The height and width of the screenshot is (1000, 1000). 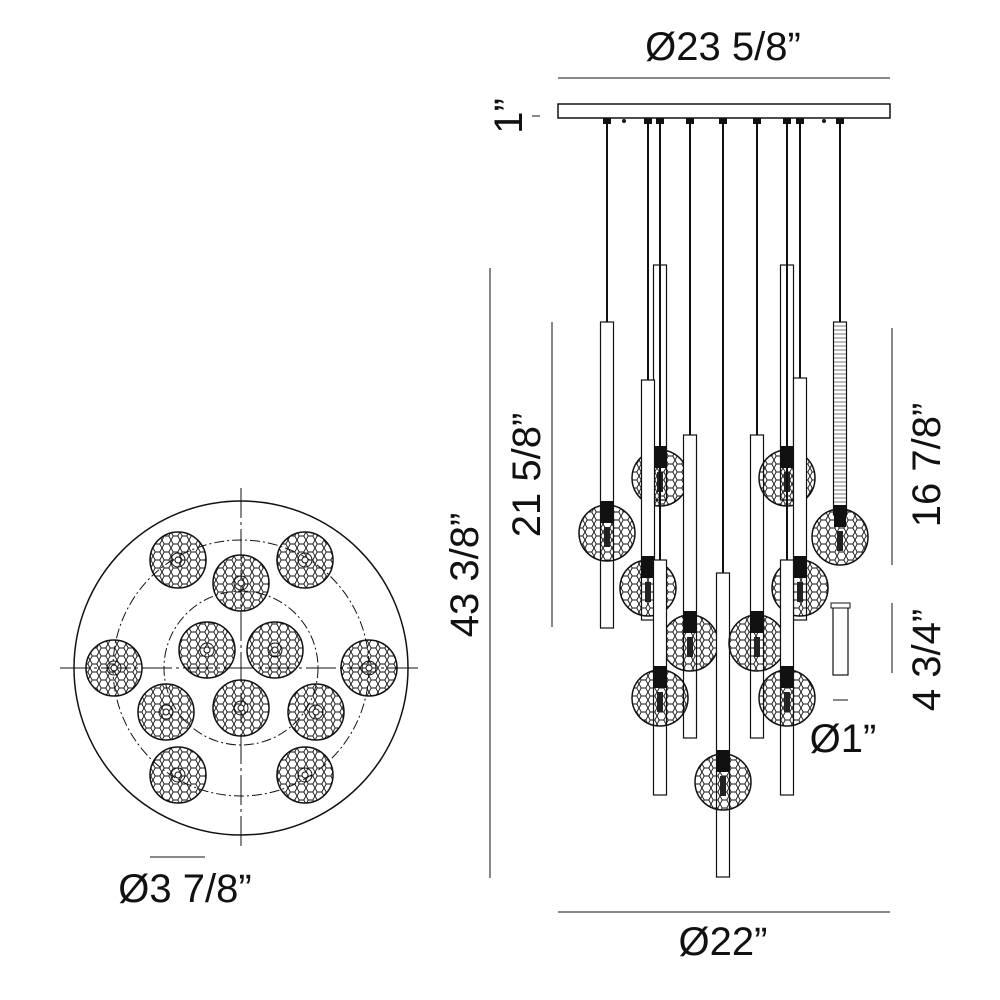 I want to click on canopy-diameter-label: Ø23 5/8”, so click(x=723, y=47).